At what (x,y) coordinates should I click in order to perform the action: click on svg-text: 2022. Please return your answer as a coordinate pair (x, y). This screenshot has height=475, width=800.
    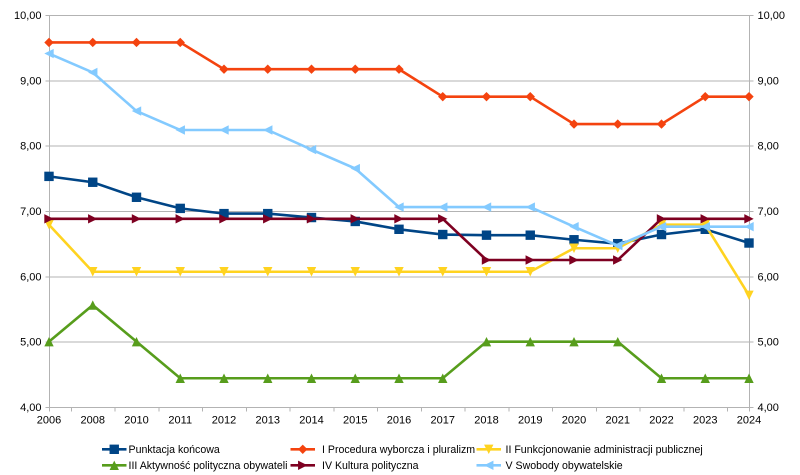
    Looking at the image, I should click on (661, 421).